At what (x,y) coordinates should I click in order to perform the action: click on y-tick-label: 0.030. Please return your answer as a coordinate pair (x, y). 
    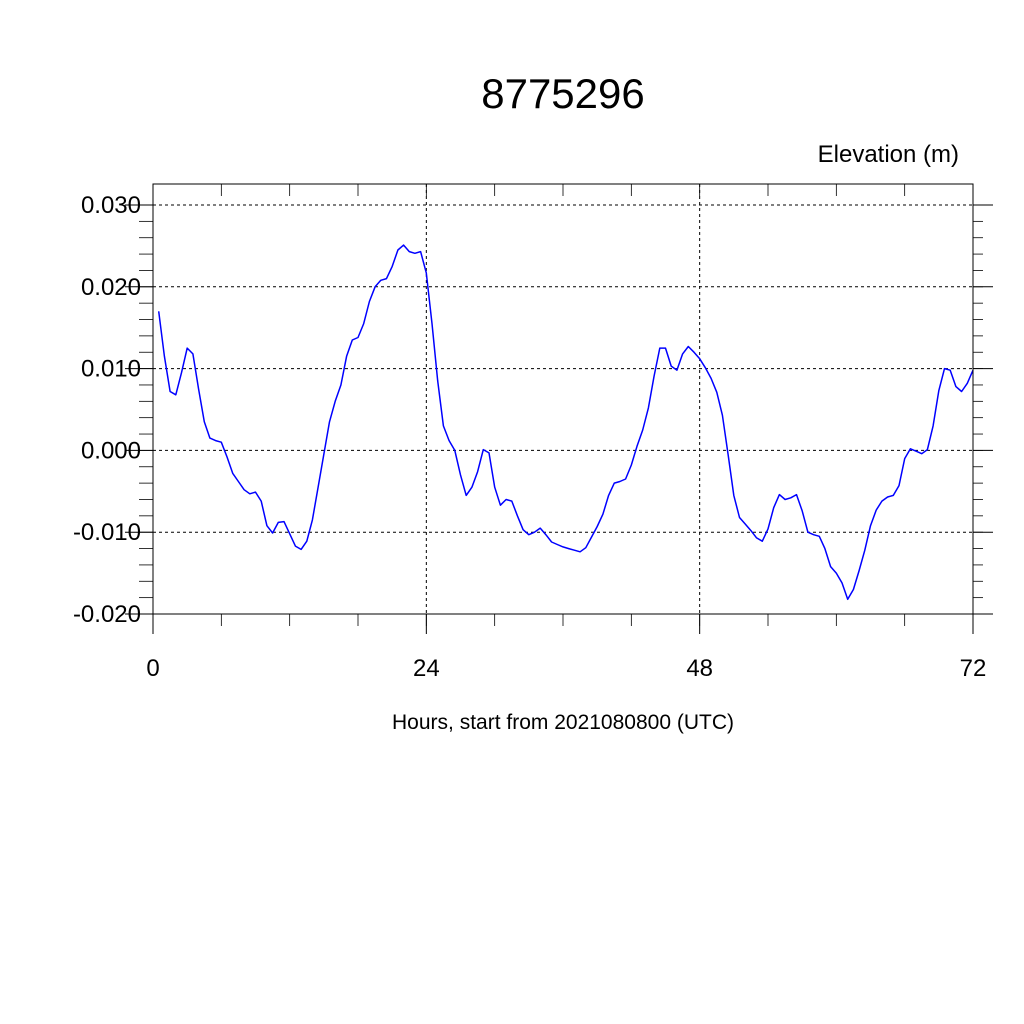
    Looking at the image, I should click on (111, 205).